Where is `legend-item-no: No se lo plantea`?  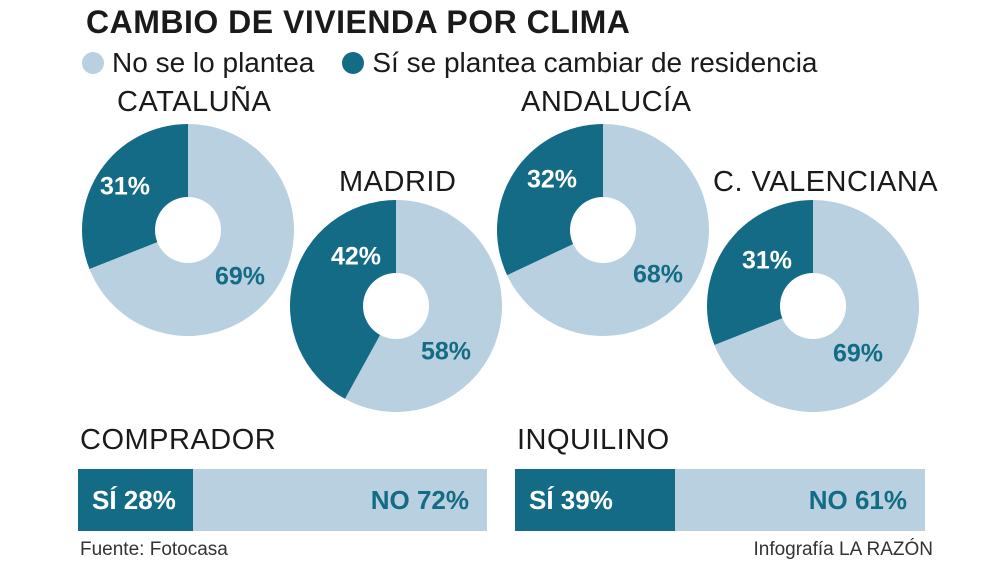 legend-item-no: No se lo plantea is located at coordinates (198, 63).